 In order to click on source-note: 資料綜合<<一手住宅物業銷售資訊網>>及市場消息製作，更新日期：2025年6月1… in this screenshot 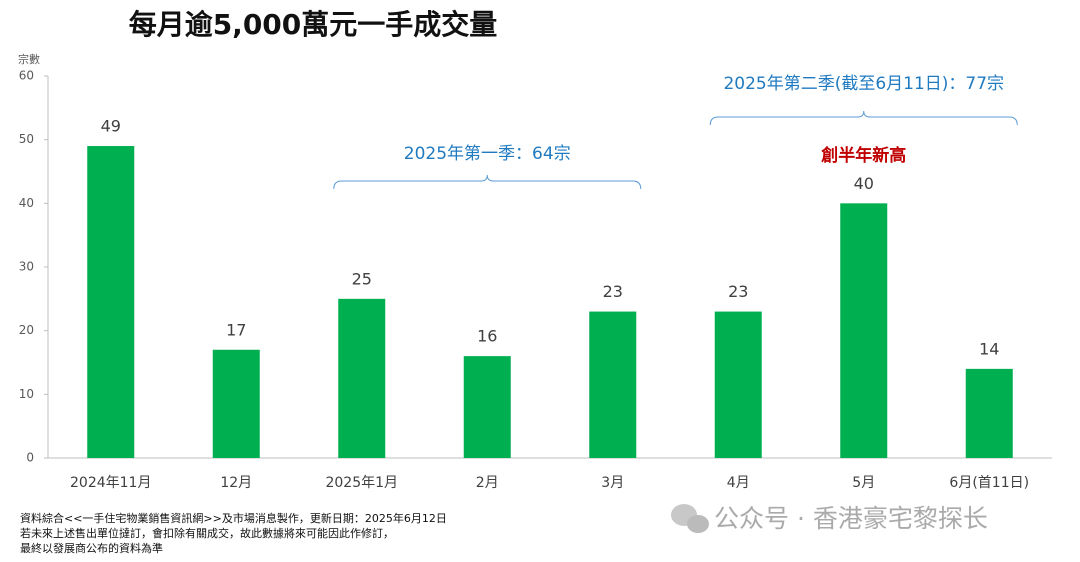, I will do `click(233, 518)`.